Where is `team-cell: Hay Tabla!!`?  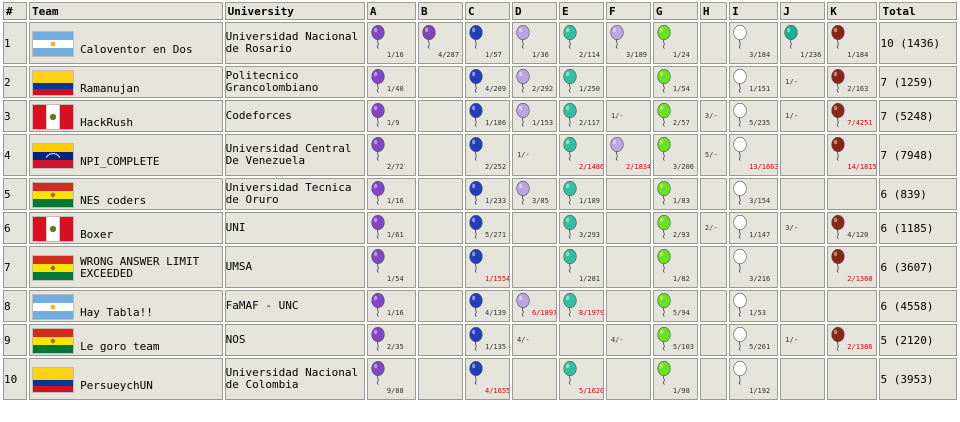 team-cell: Hay Tabla!! is located at coordinates (126, 306).